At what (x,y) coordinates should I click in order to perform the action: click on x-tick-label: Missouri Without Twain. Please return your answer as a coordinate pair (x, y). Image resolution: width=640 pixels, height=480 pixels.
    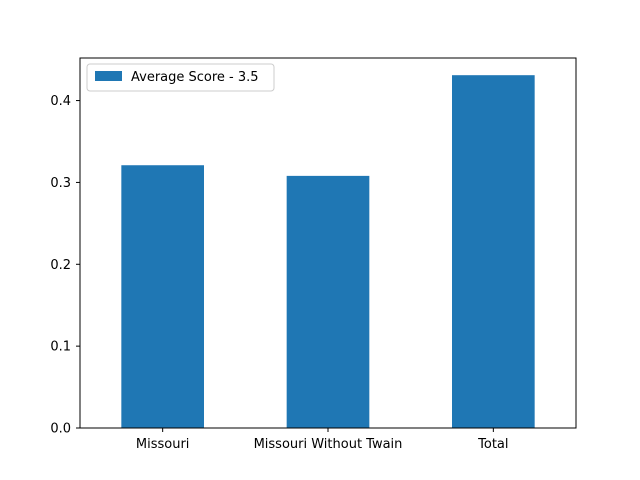
    Looking at the image, I should click on (328, 444).